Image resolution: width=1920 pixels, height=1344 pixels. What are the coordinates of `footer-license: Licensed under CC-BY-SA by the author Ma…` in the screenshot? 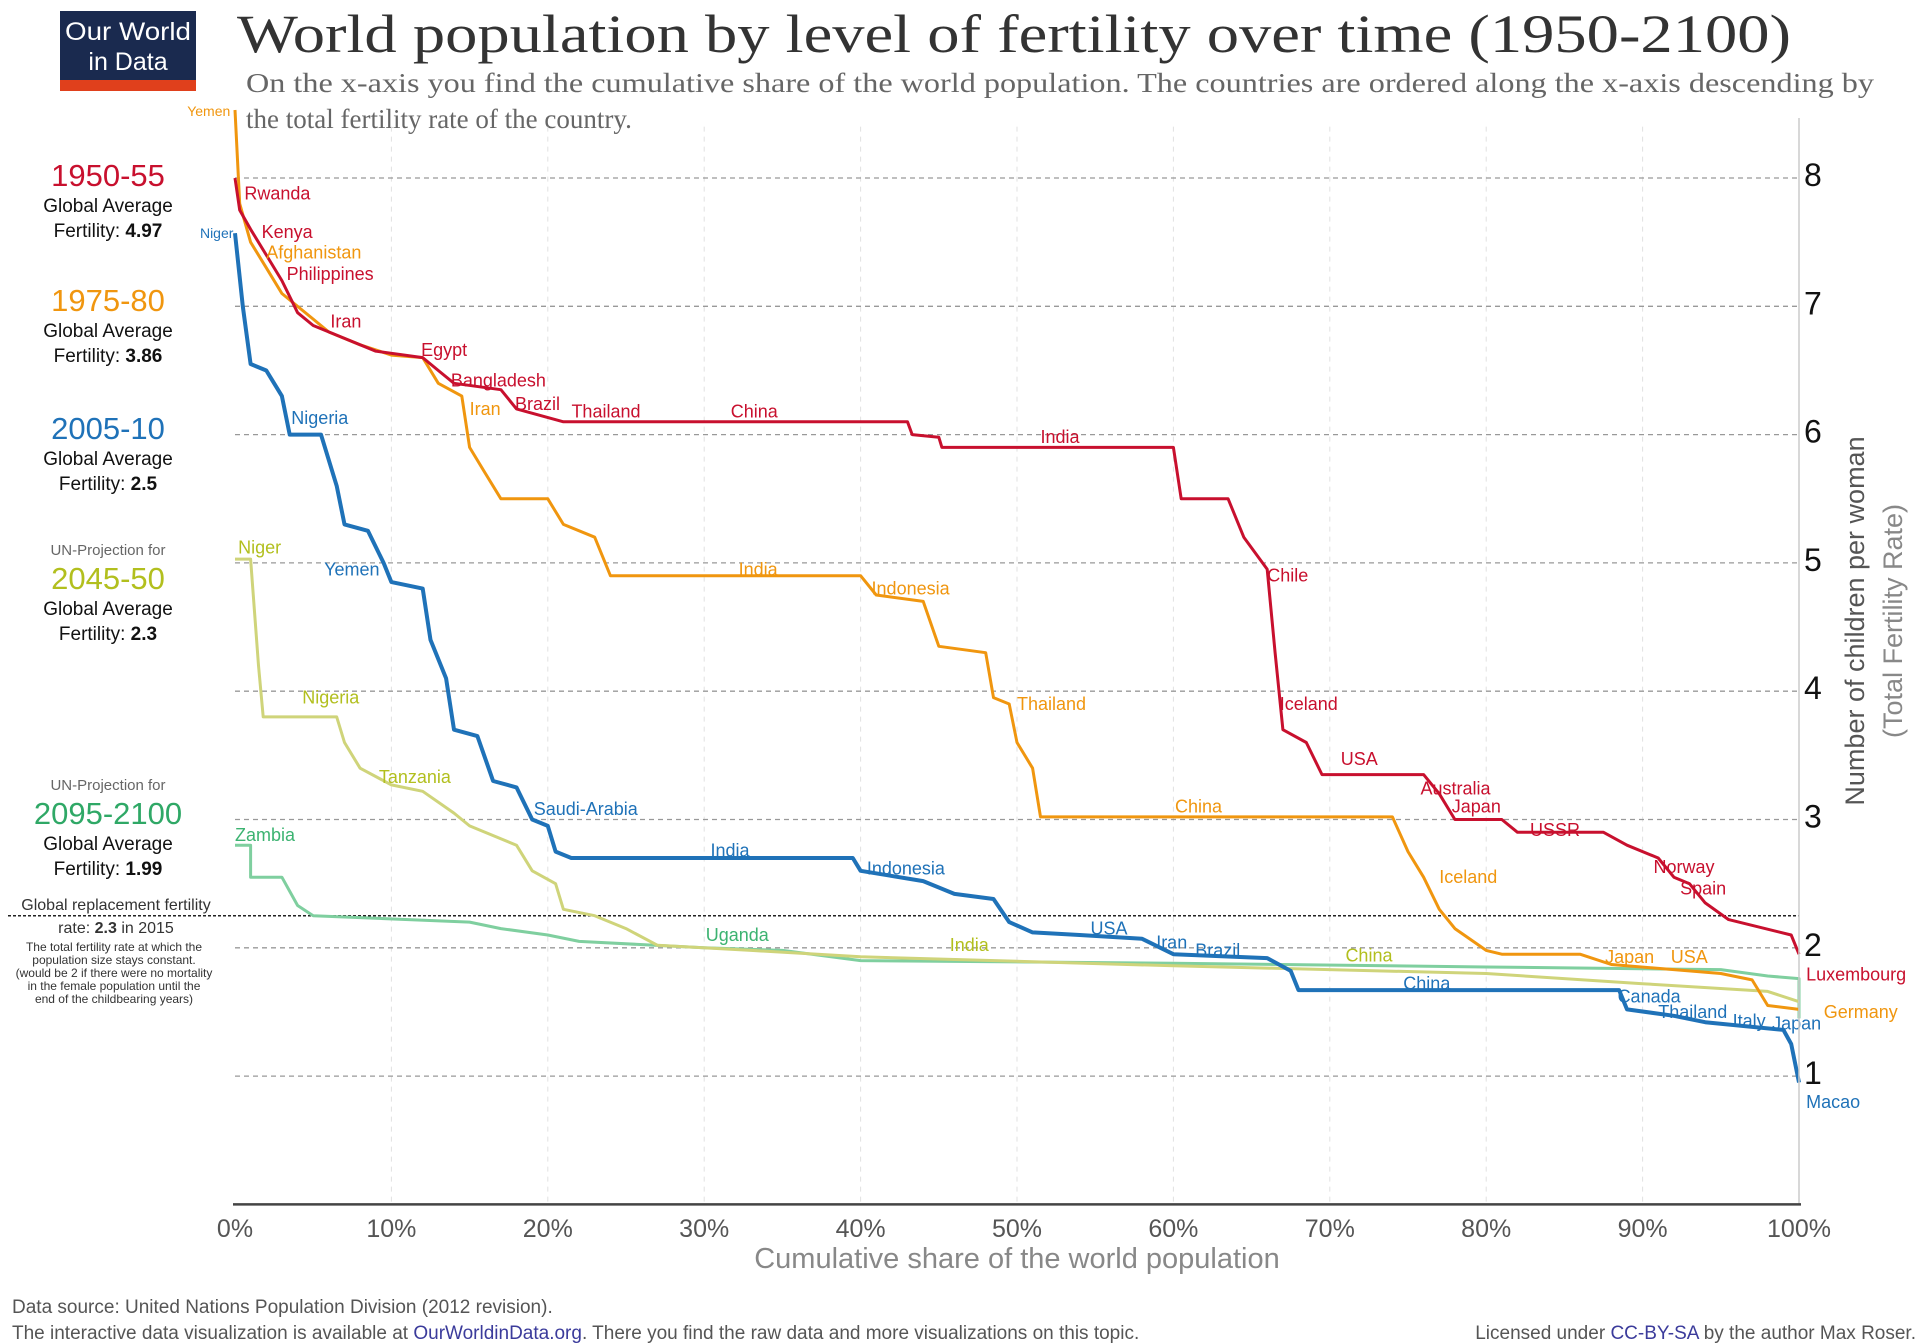 It's located at (1695, 1333).